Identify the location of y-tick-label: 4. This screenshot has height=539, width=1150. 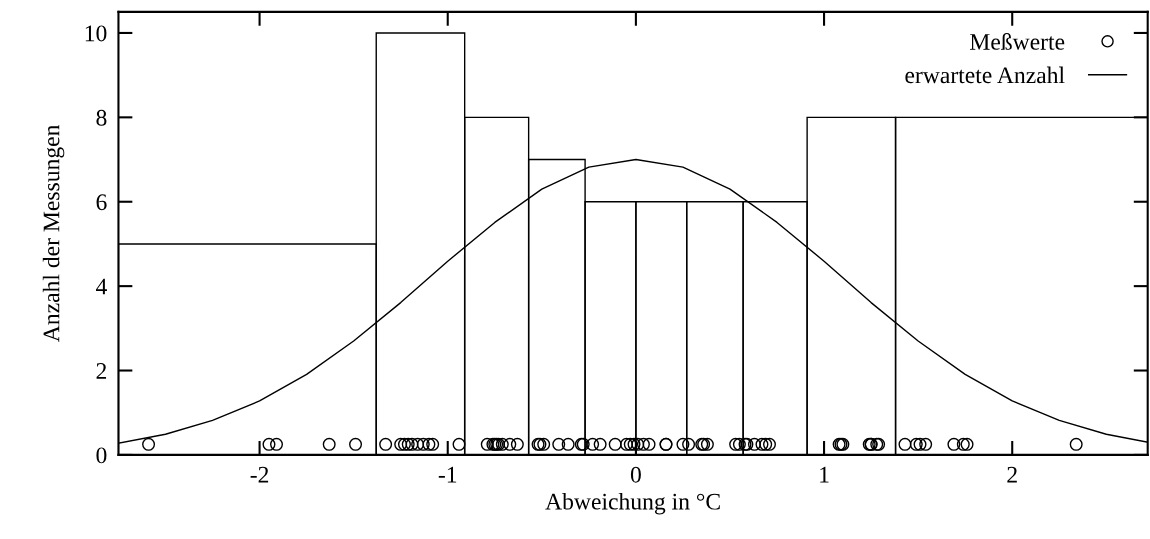
(101, 286).